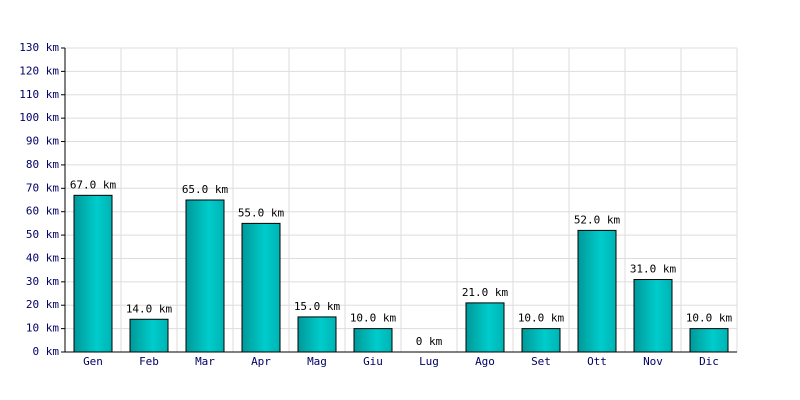 This screenshot has width=800, height=400. What do you see at coordinates (261, 361) in the screenshot?
I see `x-tick-label: Apr` at bounding box center [261, 361].